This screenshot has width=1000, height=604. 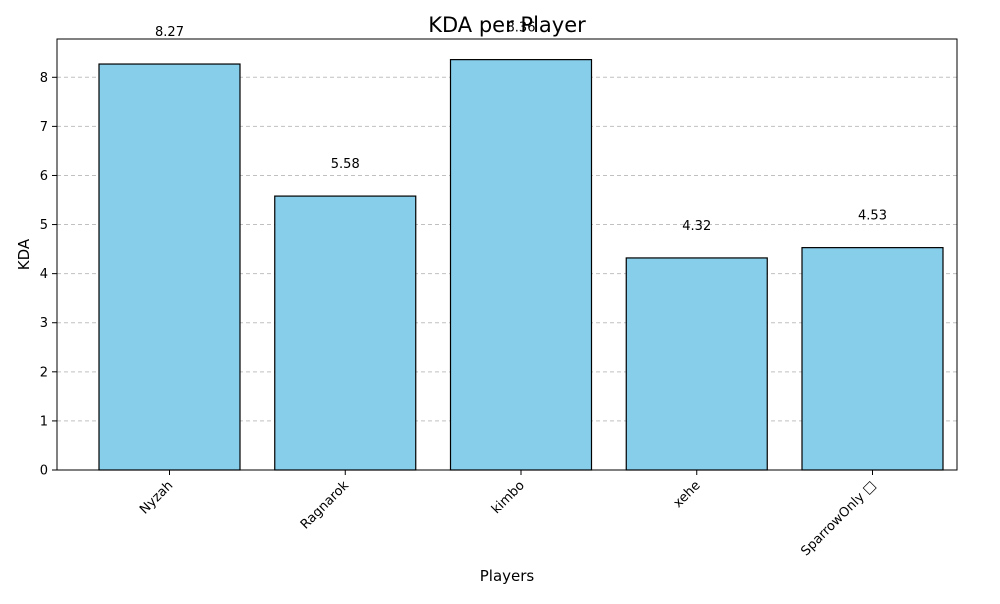 I want to click on x-axis-title: Players, so click(x=507, y=576).